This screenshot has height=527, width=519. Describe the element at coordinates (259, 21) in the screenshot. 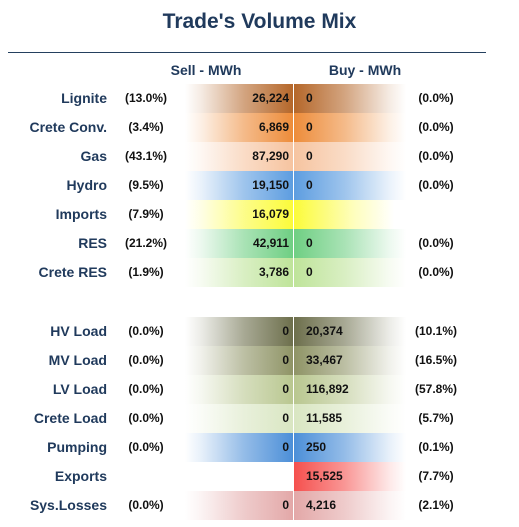

I see `chart-title: Trade's Volume Mix` at that location.